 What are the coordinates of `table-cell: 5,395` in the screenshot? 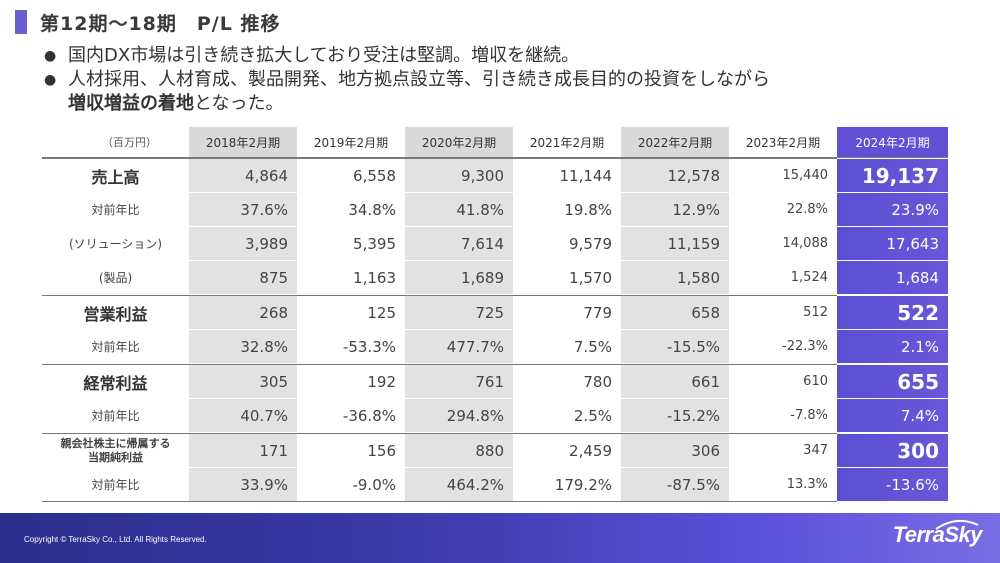 It's located at (351, 244).